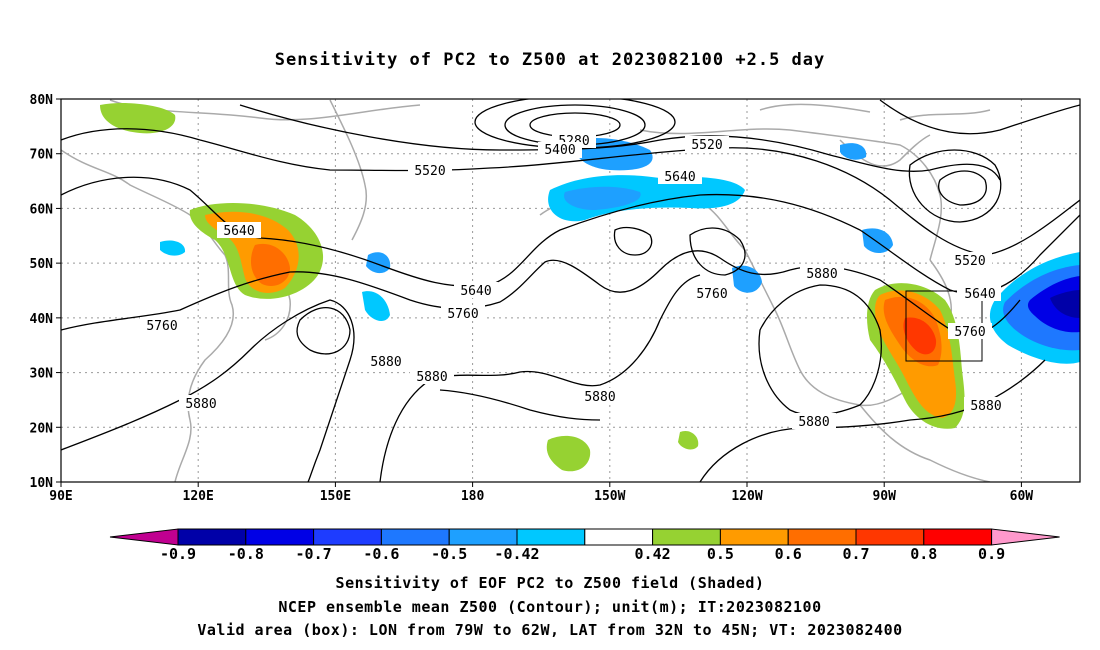 The height and width of the screenshot is (650, 1100). Describe the element at coordinates (246, 554) in the screenshot. I see `colorbar-label: -0.8` at that location.